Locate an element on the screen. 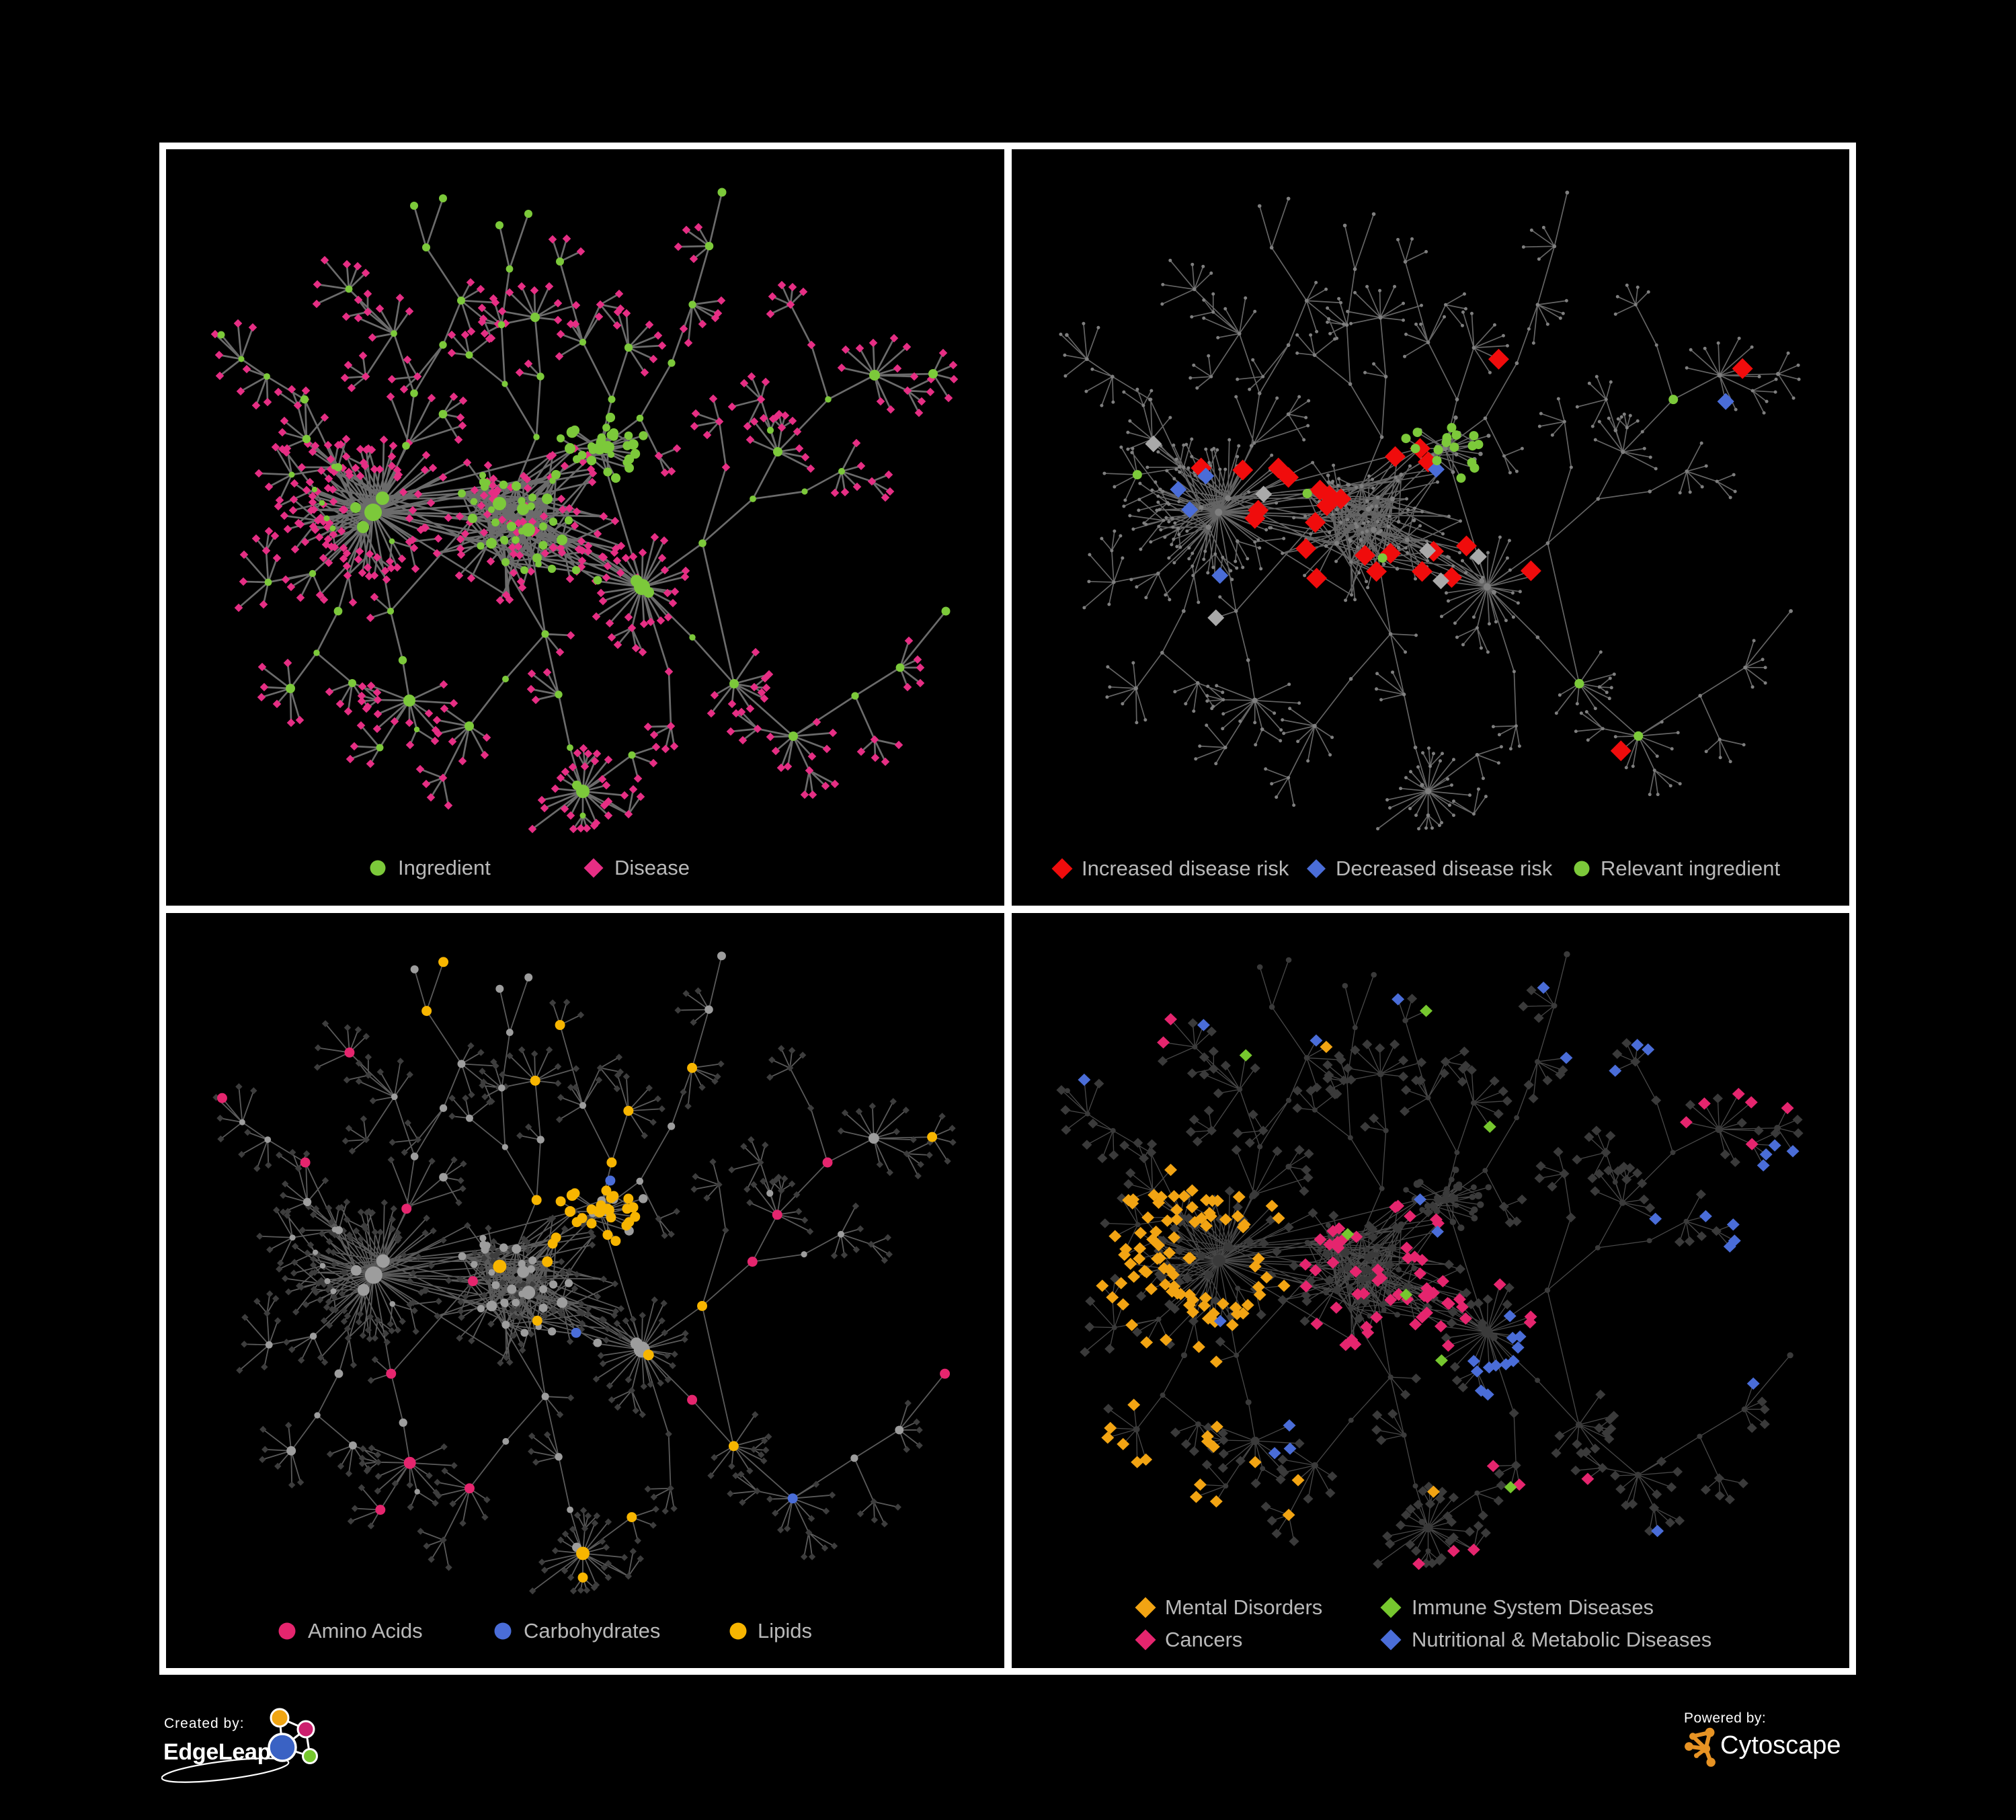  svg-text: EdgeLeap is located at coordinates (217, 1752).